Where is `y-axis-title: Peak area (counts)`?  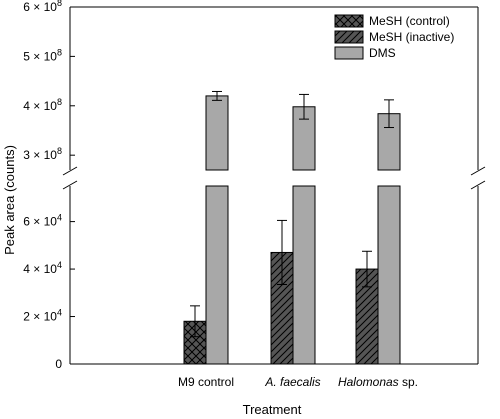
y-axis-title: Peak area (counts) is located at coordinates (9, 200).